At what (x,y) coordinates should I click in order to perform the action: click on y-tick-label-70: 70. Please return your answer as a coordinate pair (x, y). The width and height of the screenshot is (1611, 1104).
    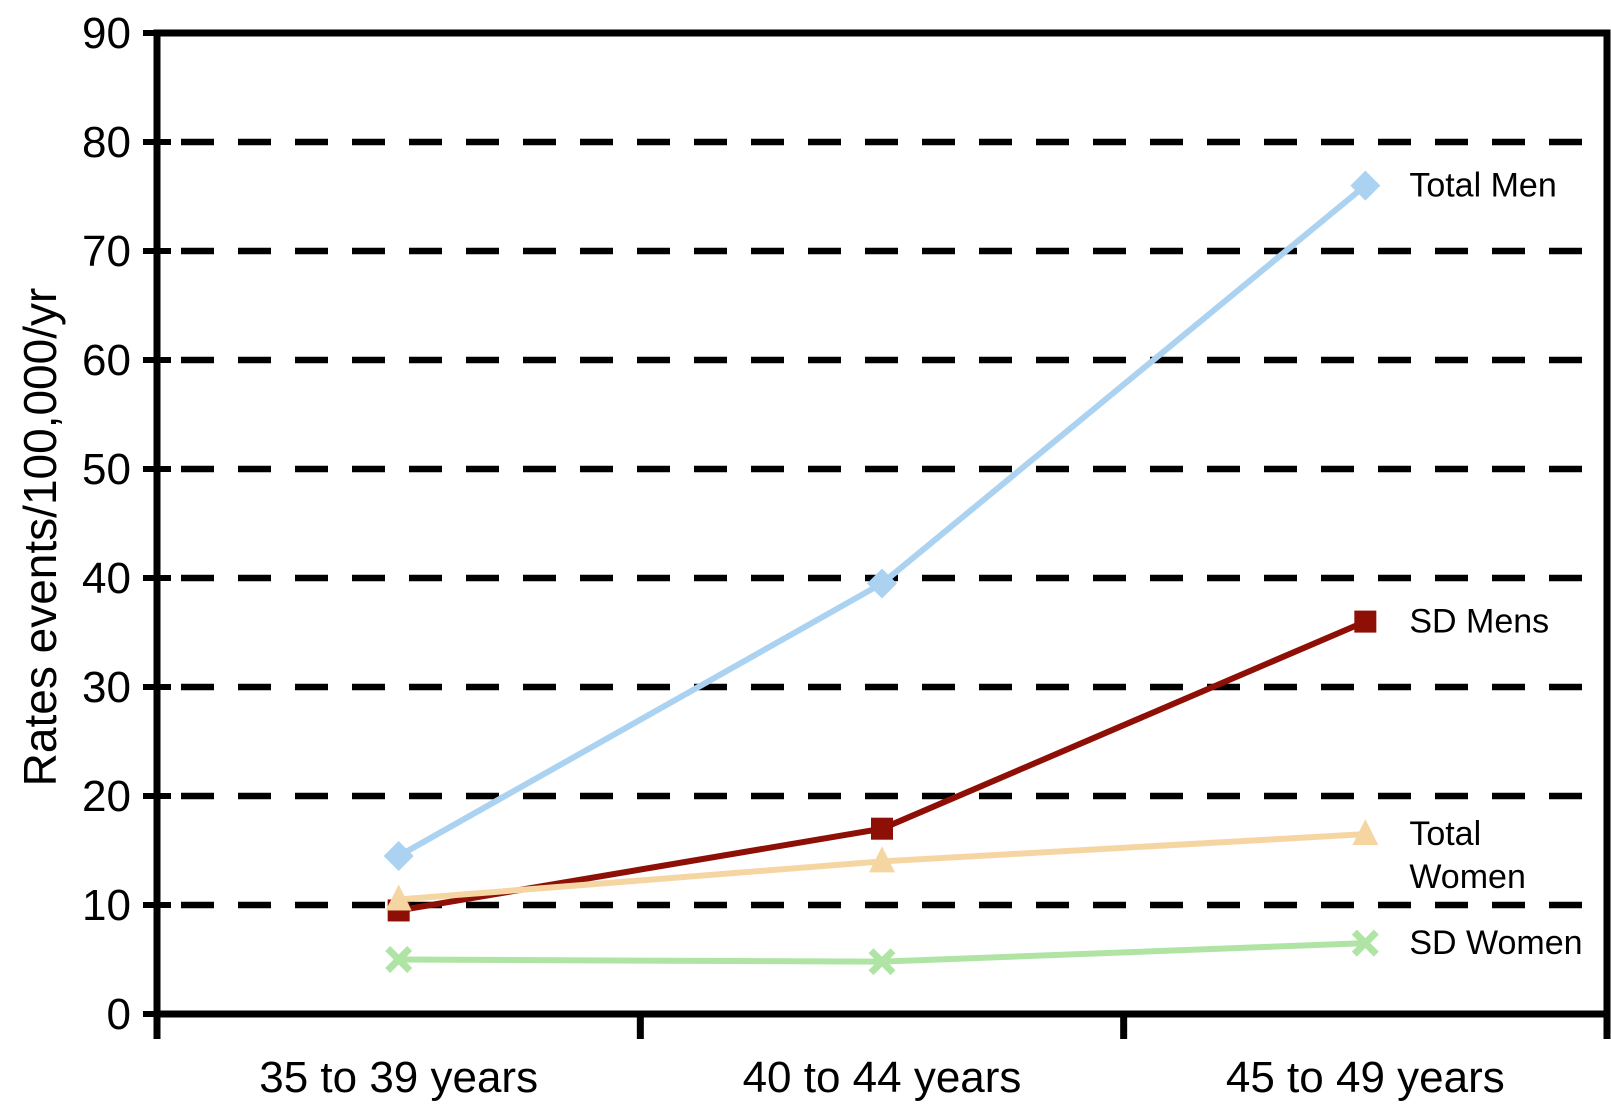
    Looking at the image, I should click on (106, 251).